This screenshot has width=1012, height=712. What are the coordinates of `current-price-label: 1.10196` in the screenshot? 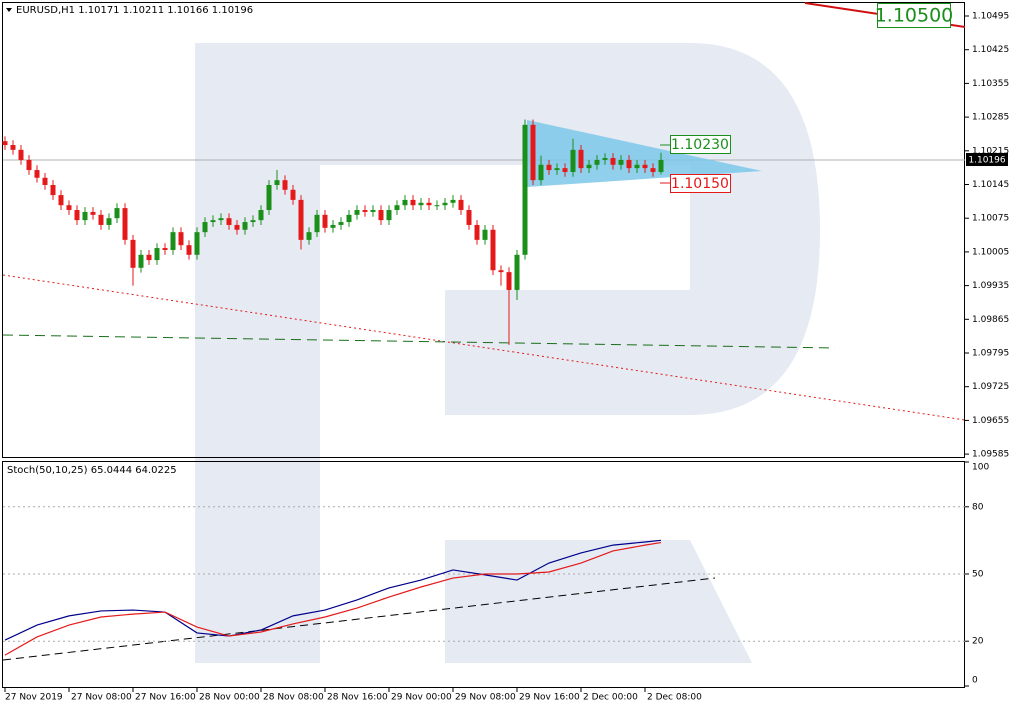 It's located at (986, 161).